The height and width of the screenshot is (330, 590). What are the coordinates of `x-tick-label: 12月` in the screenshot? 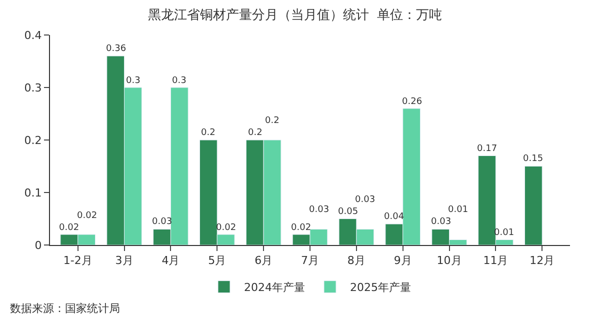 It's located at (542, 261).